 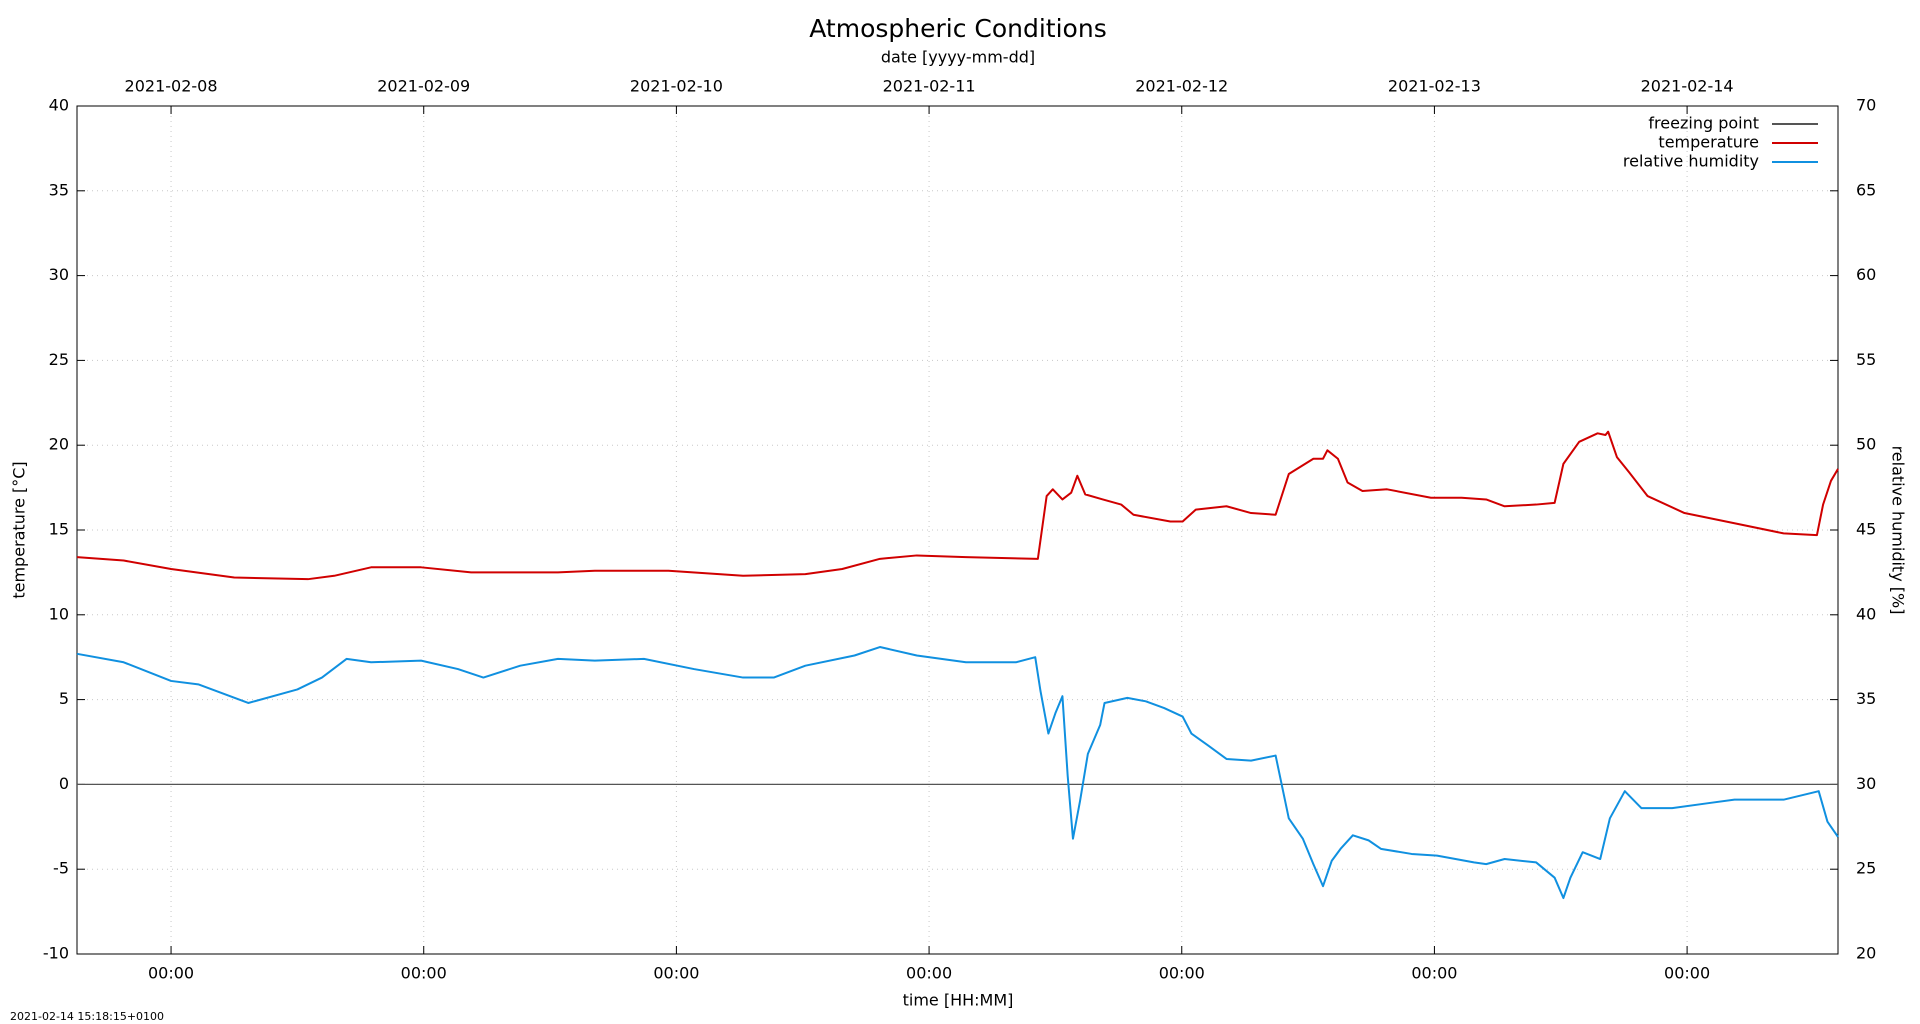 I want to click on x-axis-label: time [HH:MM], so click(x=958, y=1000).